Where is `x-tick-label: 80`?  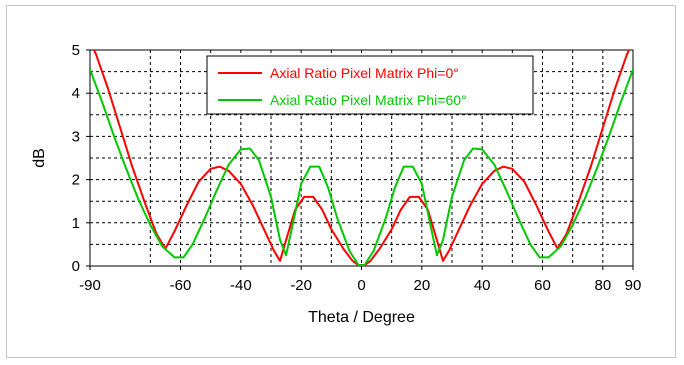 x-tick-label: 80 is located at coordinates (602, 285).